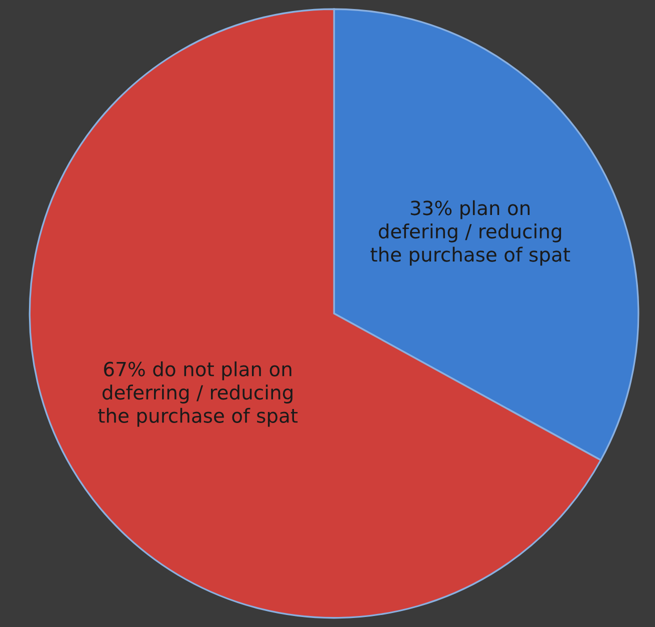 The height and width of the screenshot is (627, 655). I want to click on slice-label: 33% plan on defering / reducing the purchase of spat, so click(470, 233).